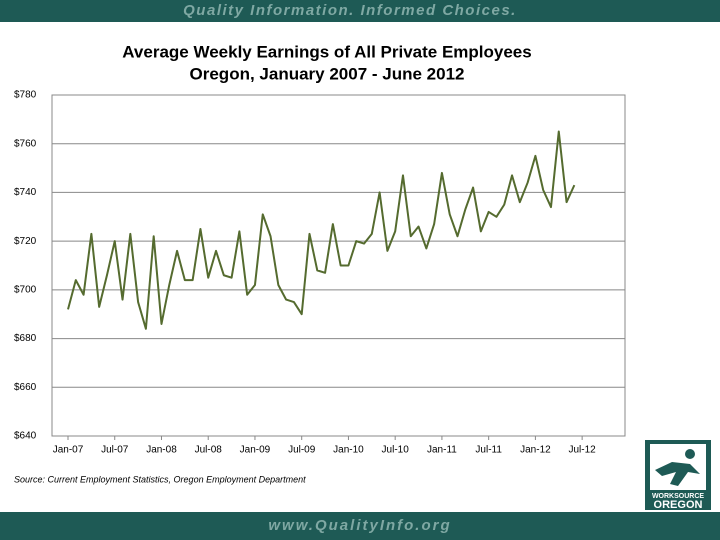 The height and width of the screenshot is (540, 720). I want to click on logo-figure, so click(677, 474).